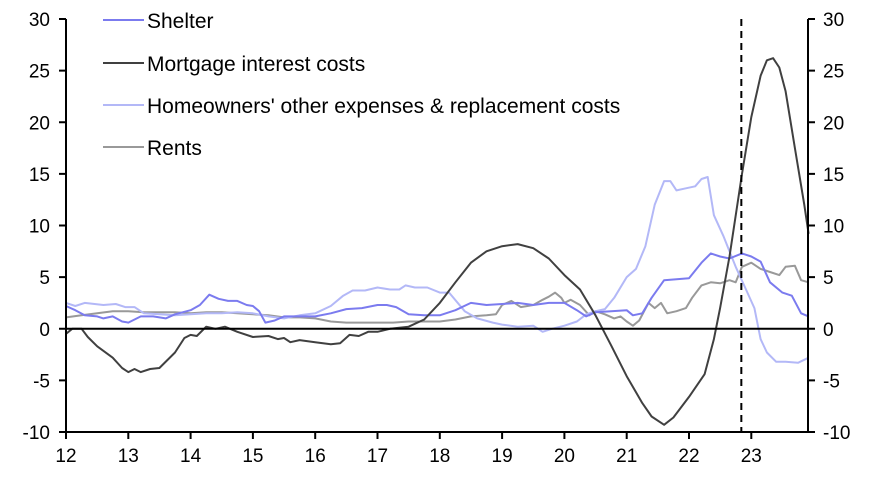 This screenshot has width=885, height=481. I want to click on x-tick-label: 16, so click(315, 456).